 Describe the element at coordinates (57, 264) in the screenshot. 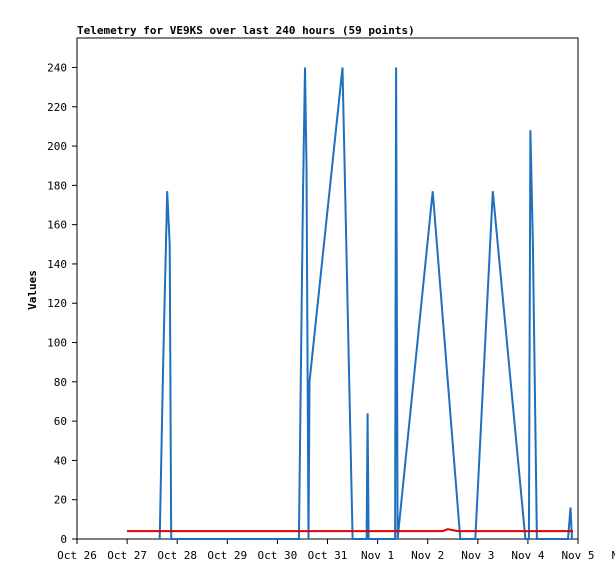

I see `y-tick-label: 140` at that location.